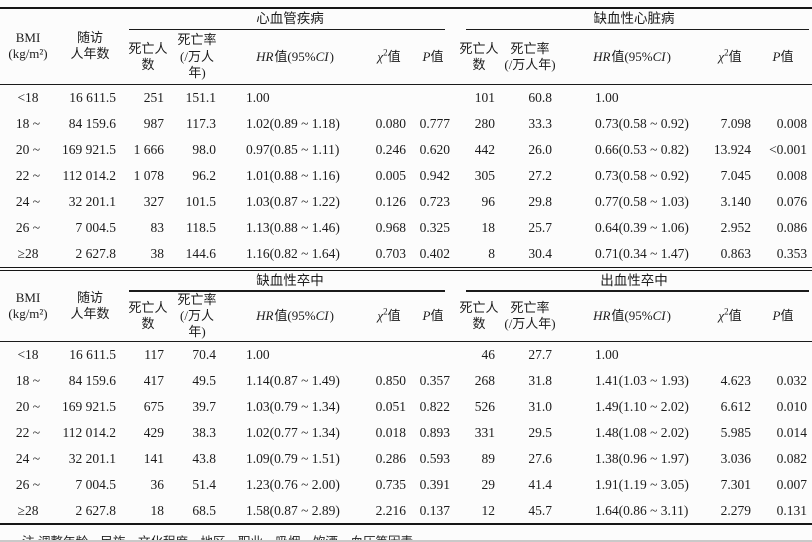 The height and width of the screenshot is (542, 812). I want to click on chi-square-cell: 0.246, so click(390, 149).